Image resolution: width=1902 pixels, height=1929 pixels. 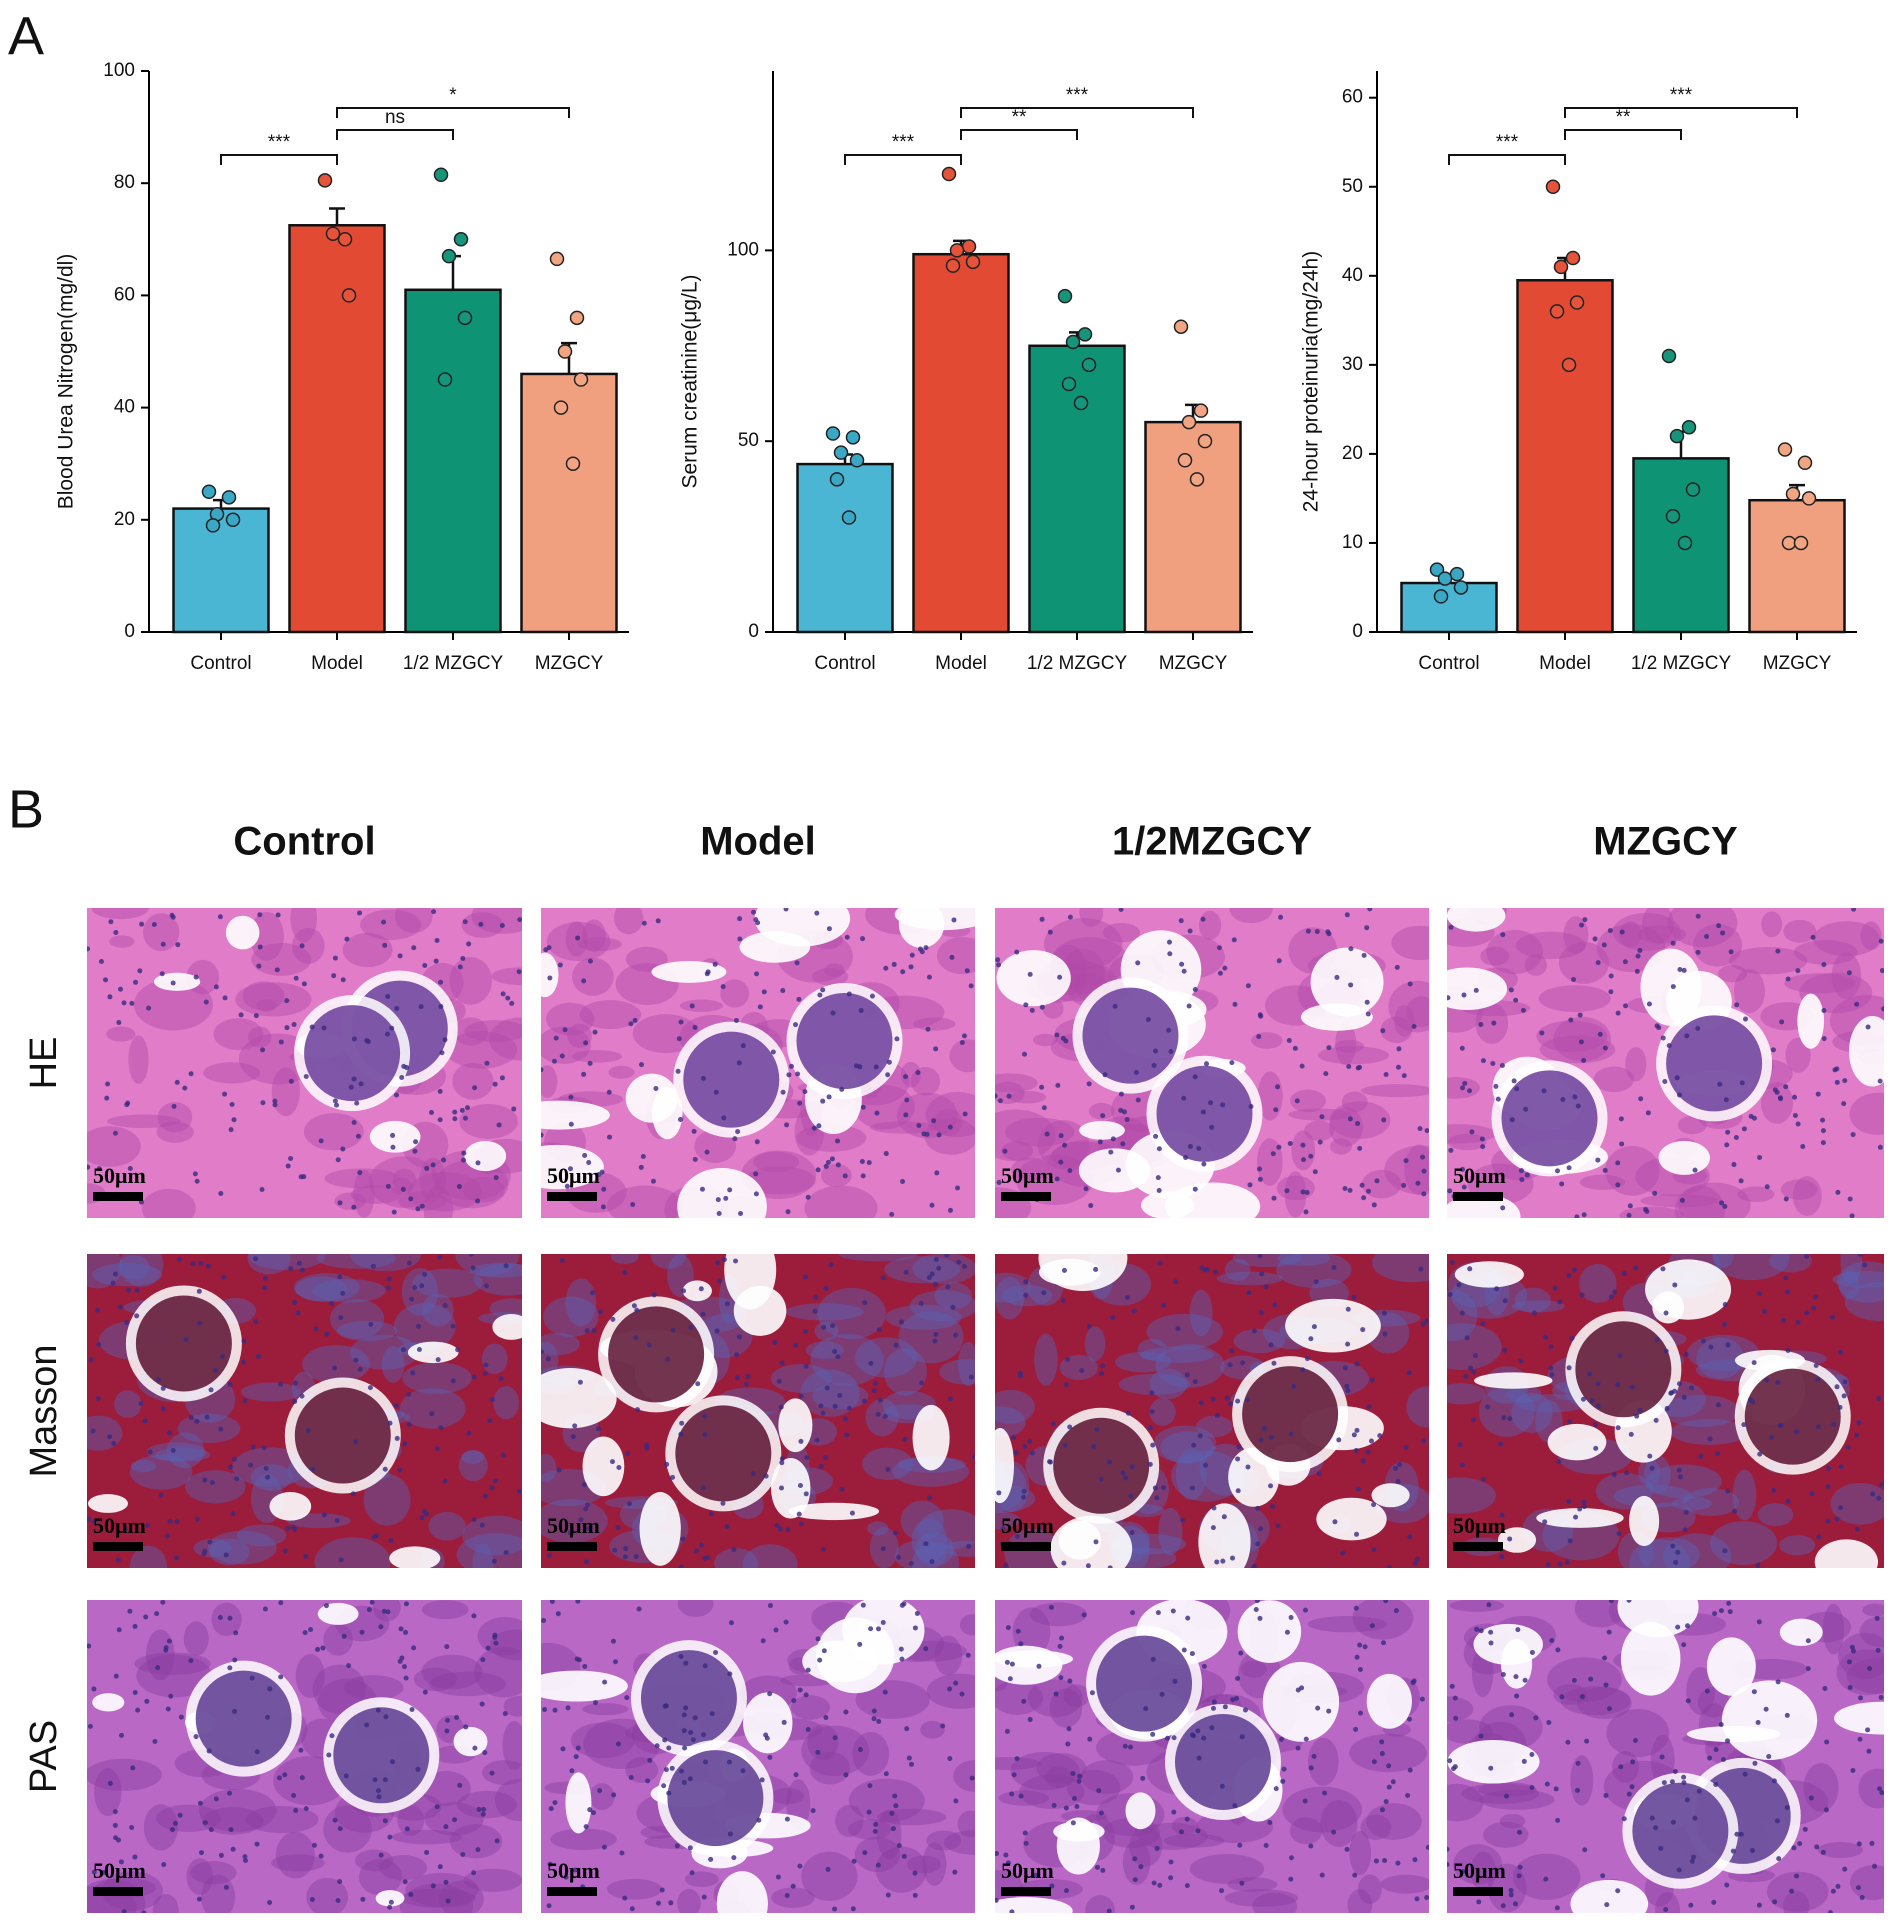 What do you see at coordinates (1212, 1756) in the screenshot?
I see `micrograph` at bounding box center [1212, 1756].